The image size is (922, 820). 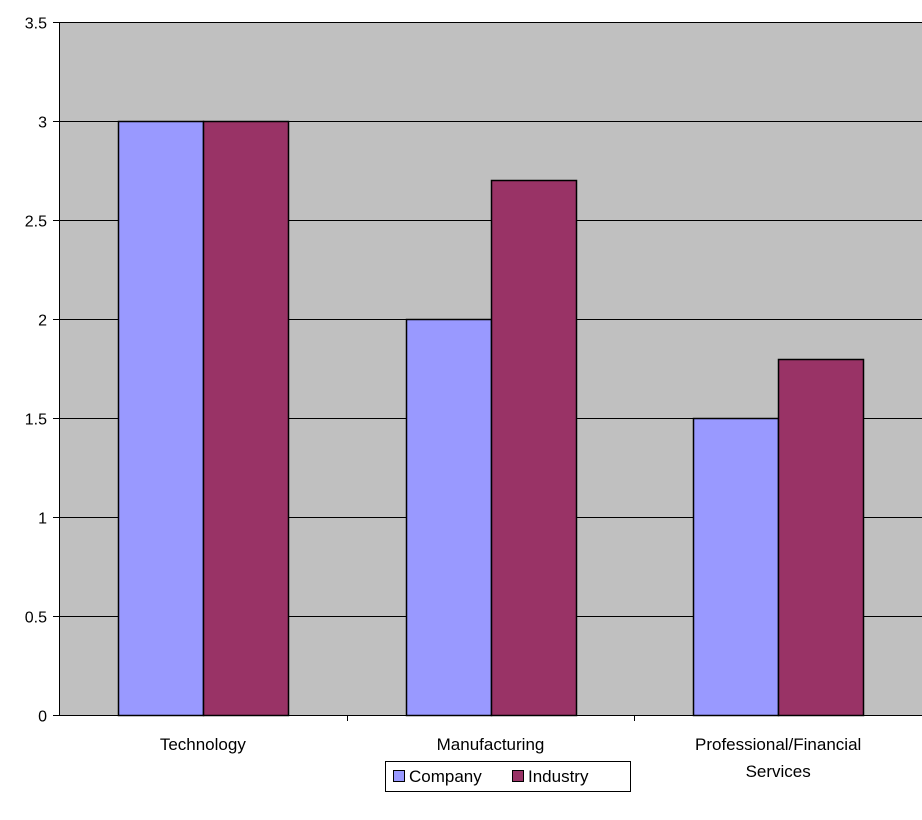 I want to click on x-category-label: Technology, so click(x=203, y=744).